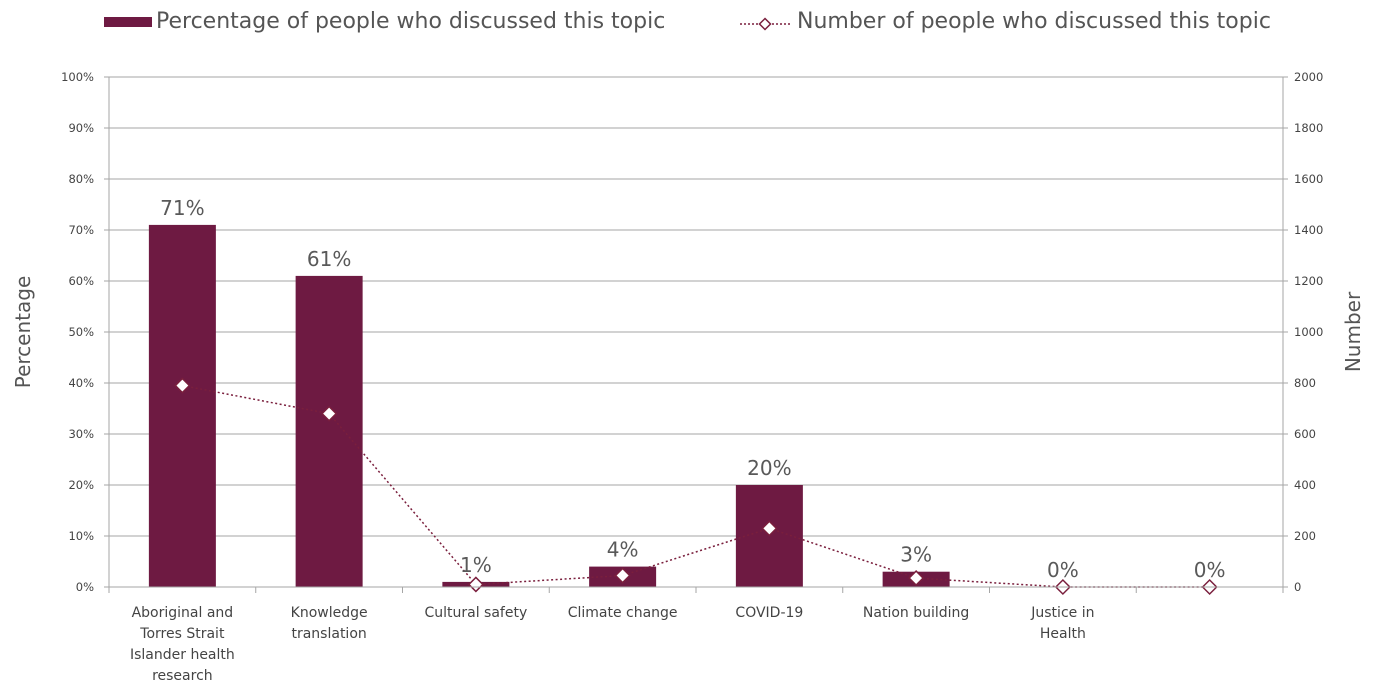  What do you see at coordinates (182, 634) in the screenshot?
I see `x-category-label: Torres Strait` at bounding box center [182, 634].